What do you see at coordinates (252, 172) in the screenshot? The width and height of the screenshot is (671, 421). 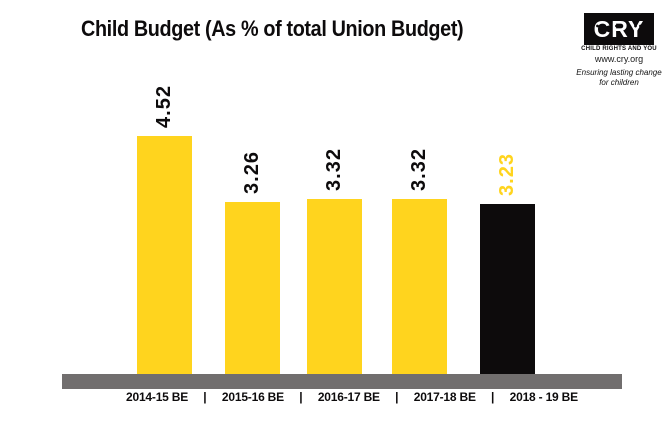 I see `bar-value-label: 3.26` at bounding box center [252, 172].